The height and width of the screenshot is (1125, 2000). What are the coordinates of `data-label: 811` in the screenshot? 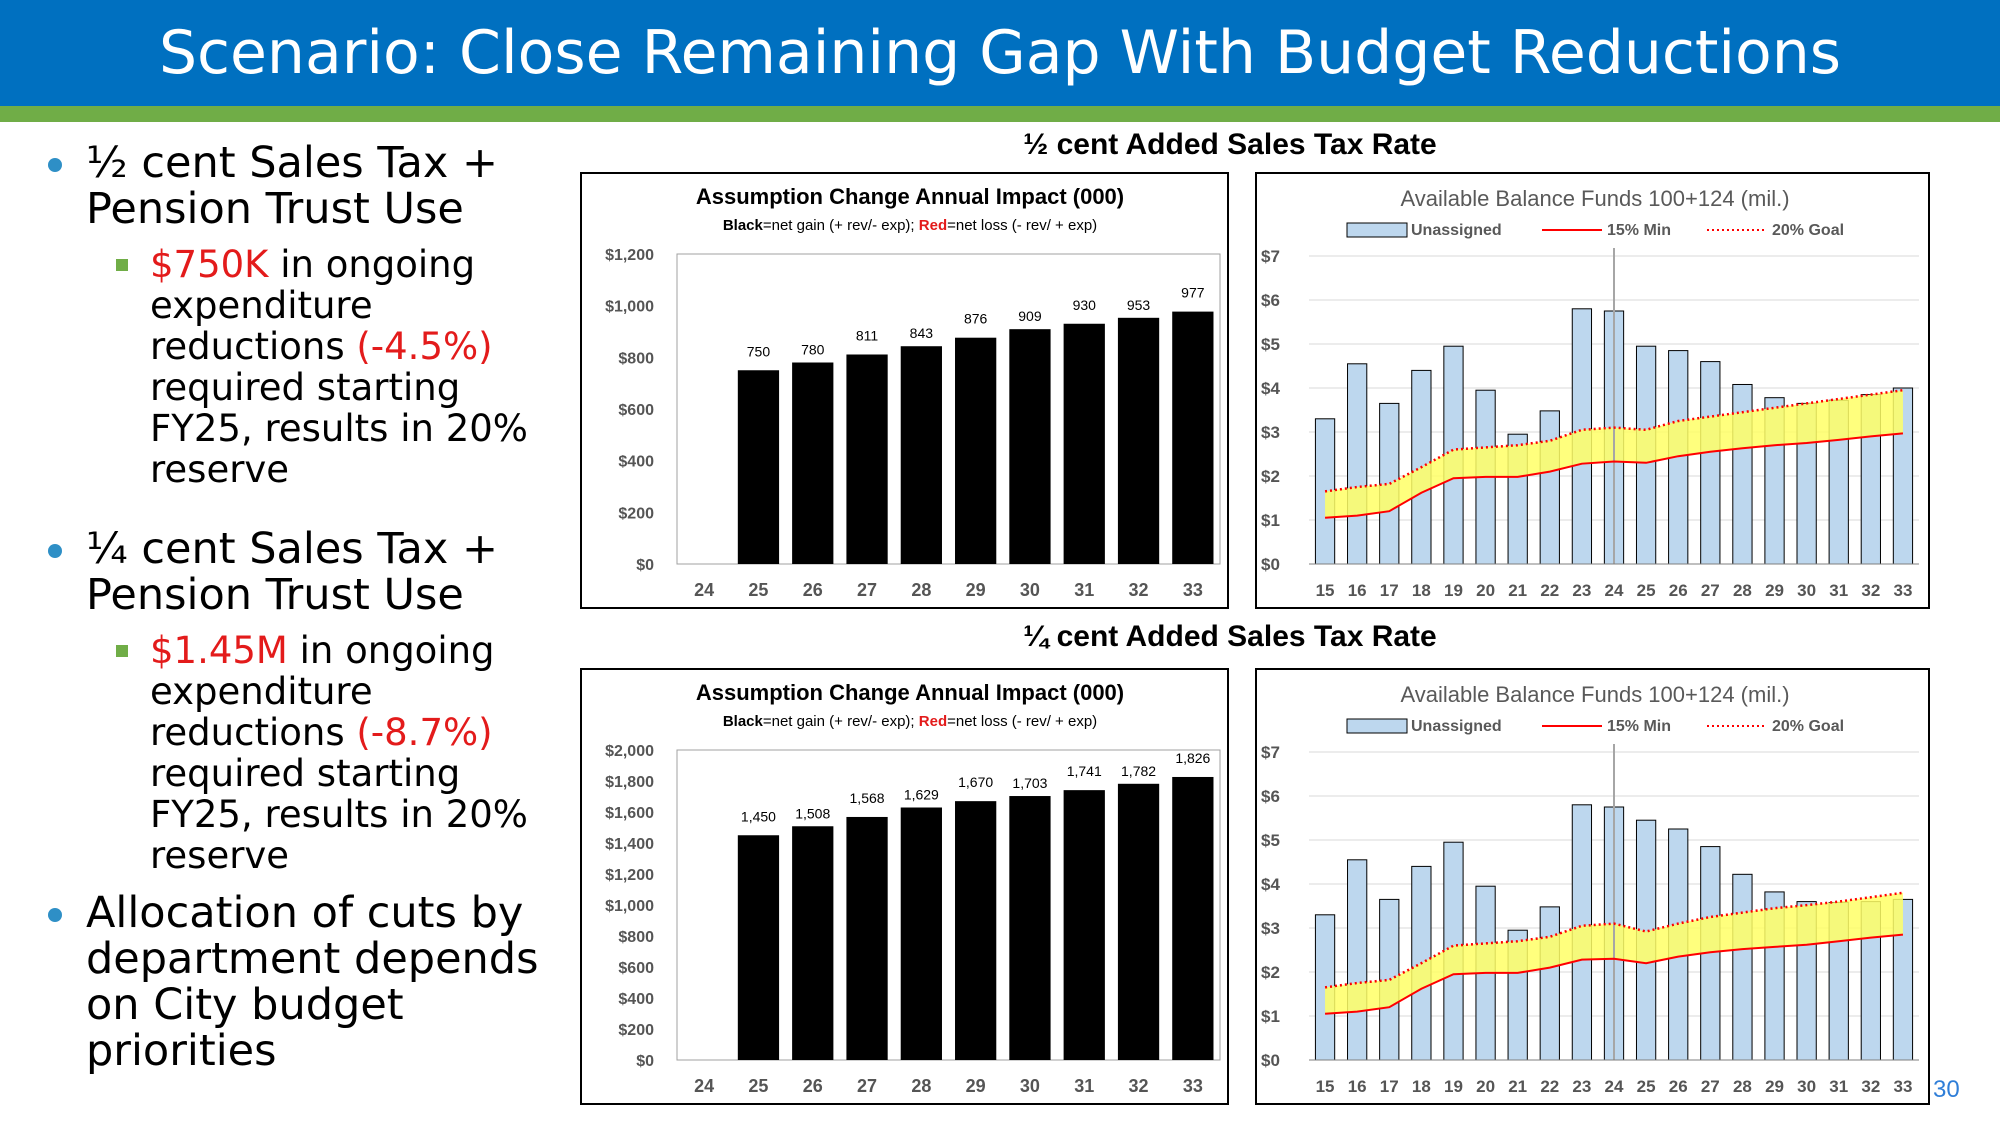 It's located at (867, 335).